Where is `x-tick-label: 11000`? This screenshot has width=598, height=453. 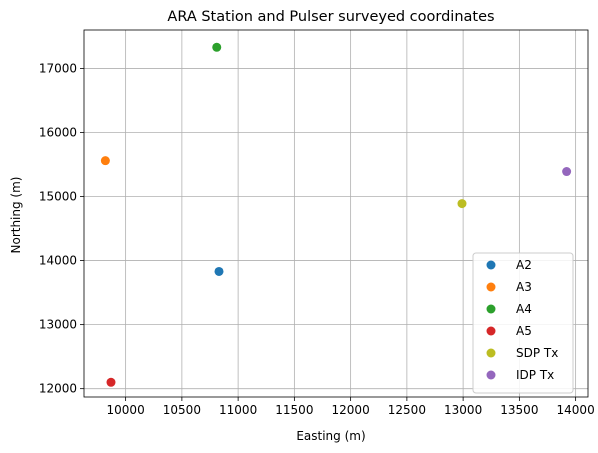
x-tick-label: 11000 is located at coordinates (238, 410).